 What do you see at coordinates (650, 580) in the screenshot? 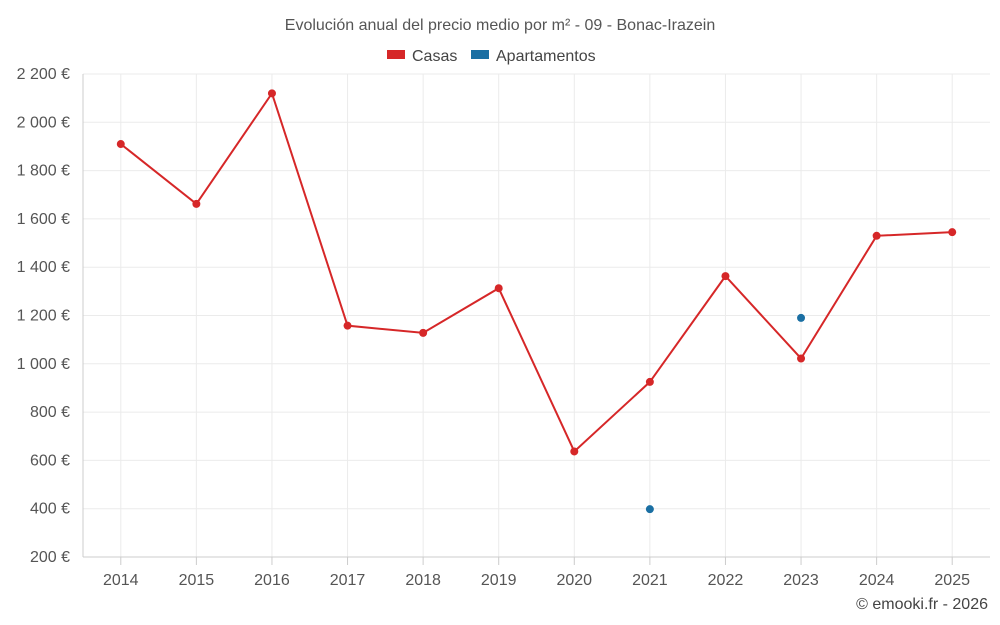
I see `x-tick-label: 2021` at bounding box center [650, 580].